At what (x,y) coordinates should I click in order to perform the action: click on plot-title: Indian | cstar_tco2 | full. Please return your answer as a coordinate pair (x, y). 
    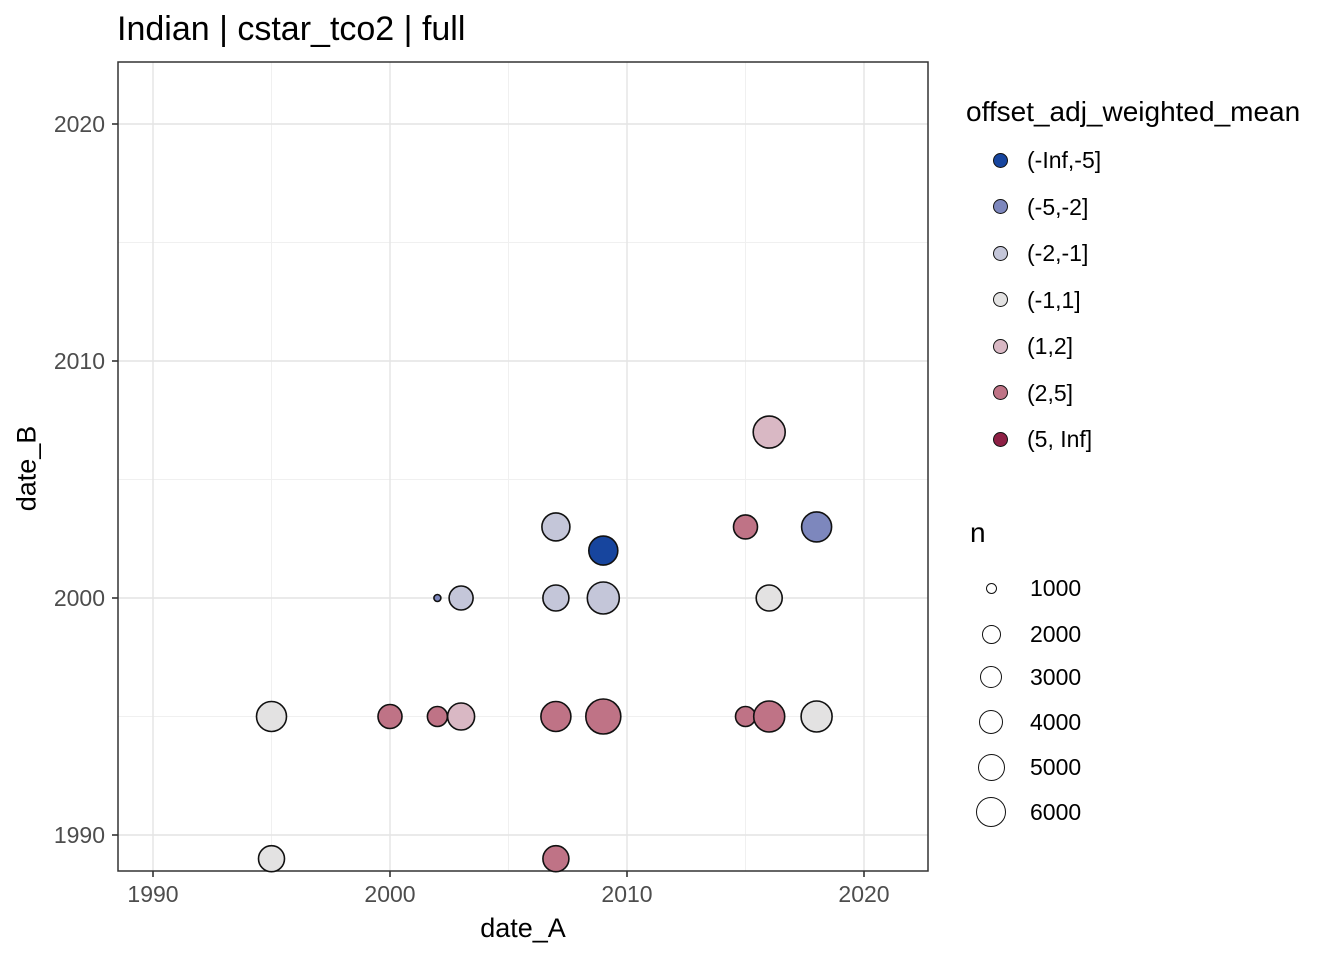
    Looking at the image, I should click on (291, 29).